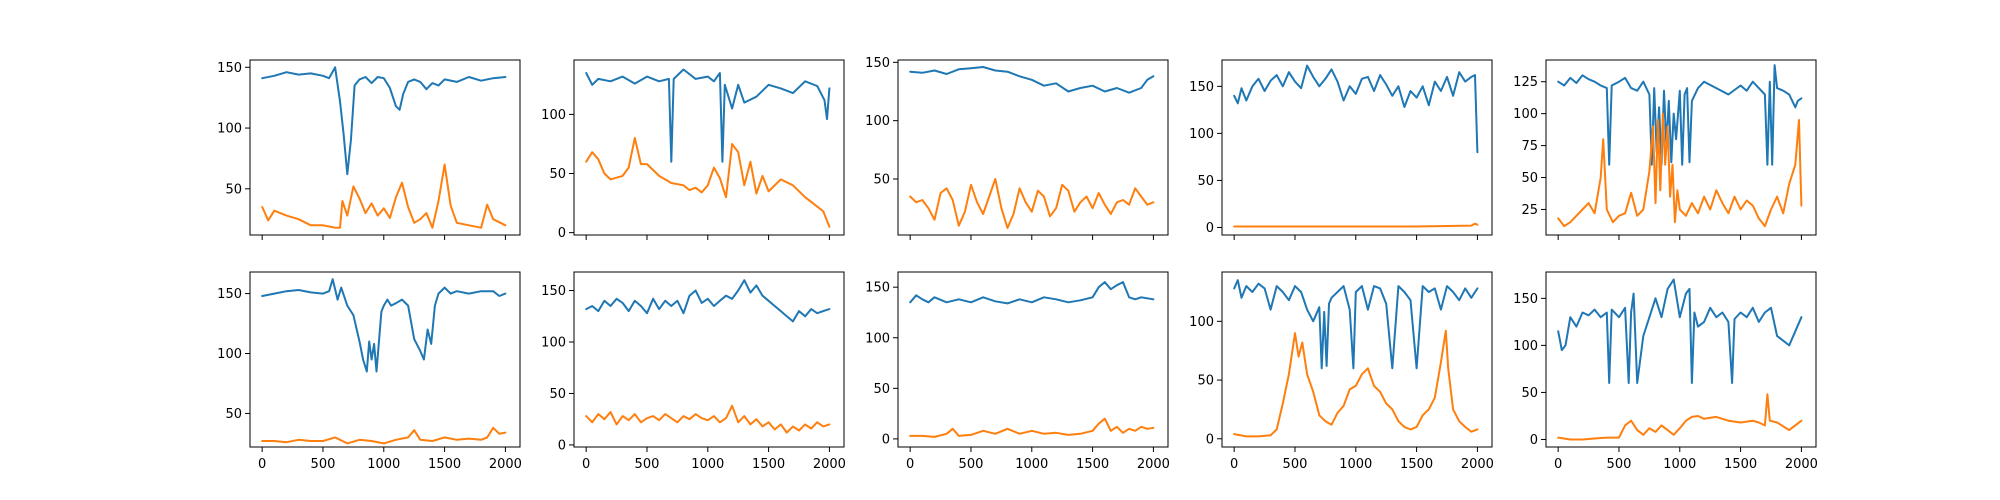  What do you see at coordinates (1529, 210) in the screenshot?
I see `y-tick-label: 25` at bounding box center [1529, 210].